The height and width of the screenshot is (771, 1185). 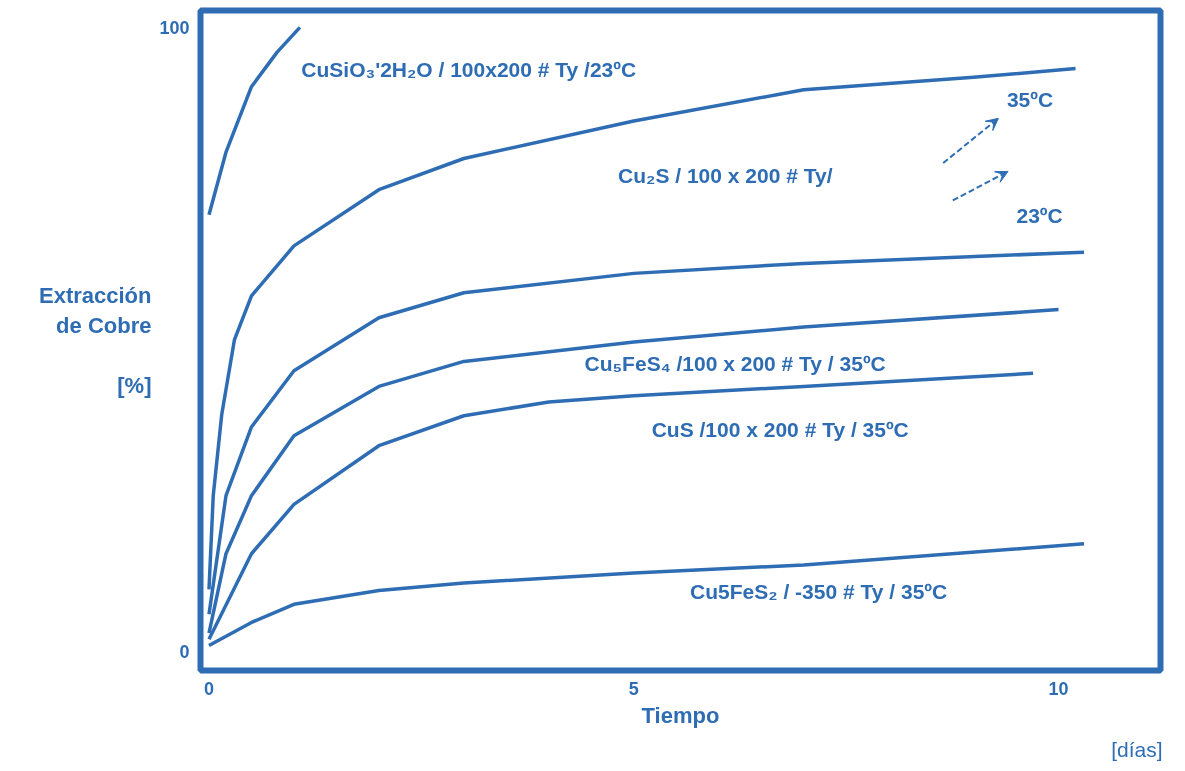 I want to click on y-tick-label: 100, so click(x=174, y=27).